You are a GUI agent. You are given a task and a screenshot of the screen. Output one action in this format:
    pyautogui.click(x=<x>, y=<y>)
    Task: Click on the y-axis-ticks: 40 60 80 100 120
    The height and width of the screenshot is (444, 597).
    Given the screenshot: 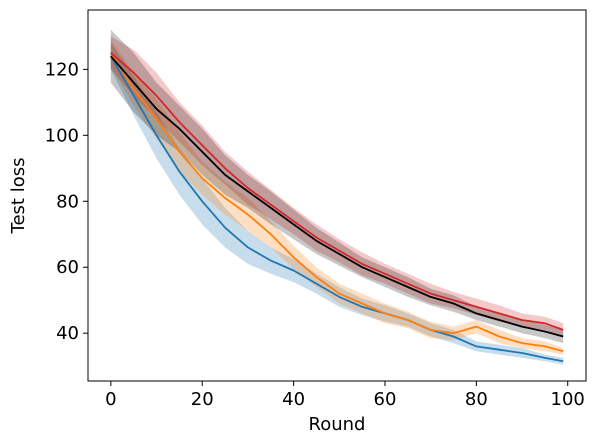 What is the action you would take?
    pyautogui.click(x=66, y=201)
    